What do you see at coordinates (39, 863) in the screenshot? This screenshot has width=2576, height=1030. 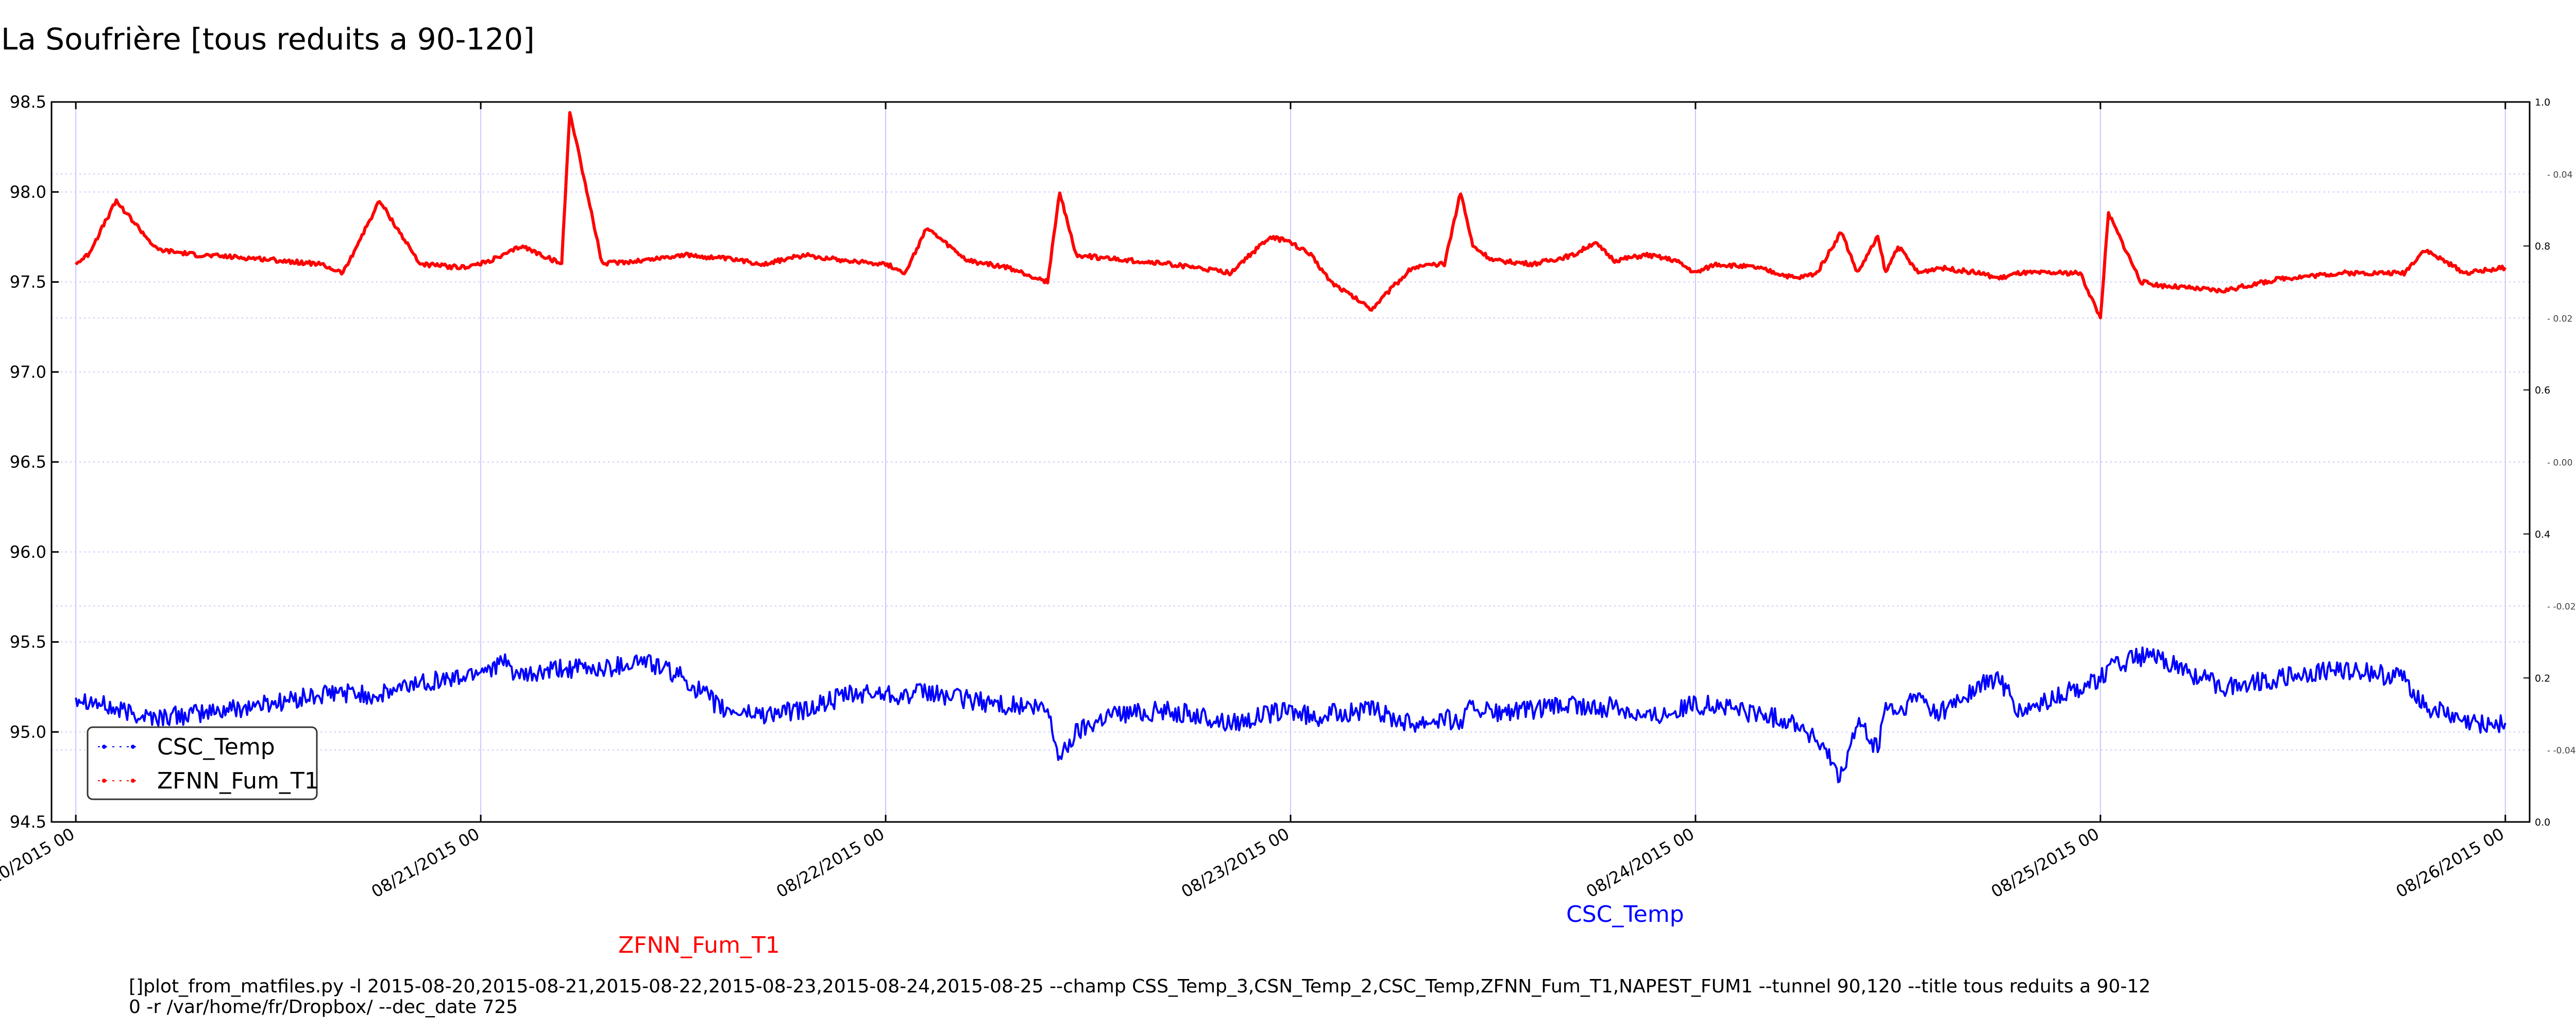 I see `x-tick-label: 08/20/2015 00` at bounding box center [39, 863].